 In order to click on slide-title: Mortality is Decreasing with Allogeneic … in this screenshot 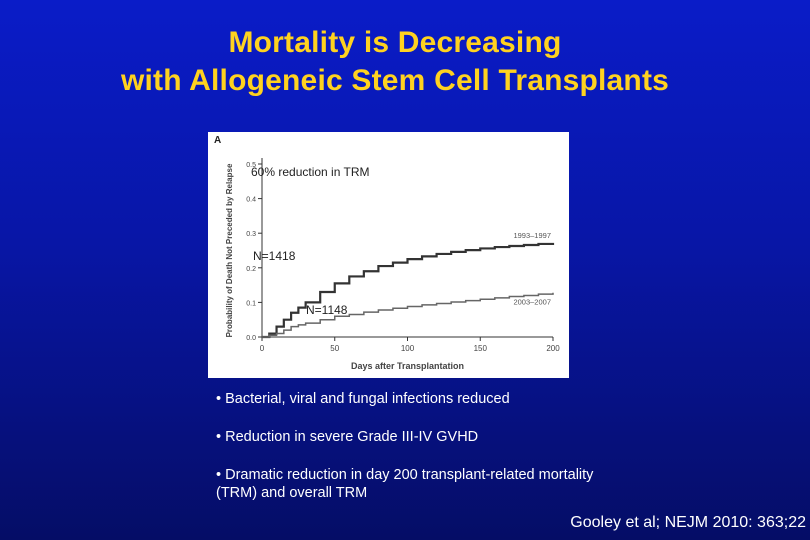, I will do `click(395, 62)`.